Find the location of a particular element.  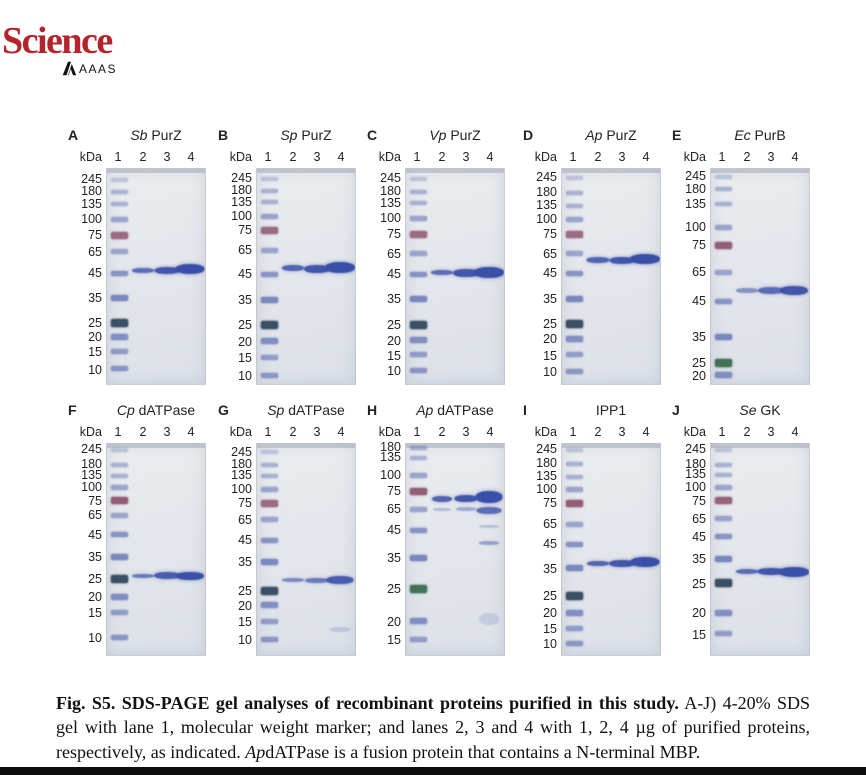

mw-label-10: 10 is located at coordinates (394, 370).